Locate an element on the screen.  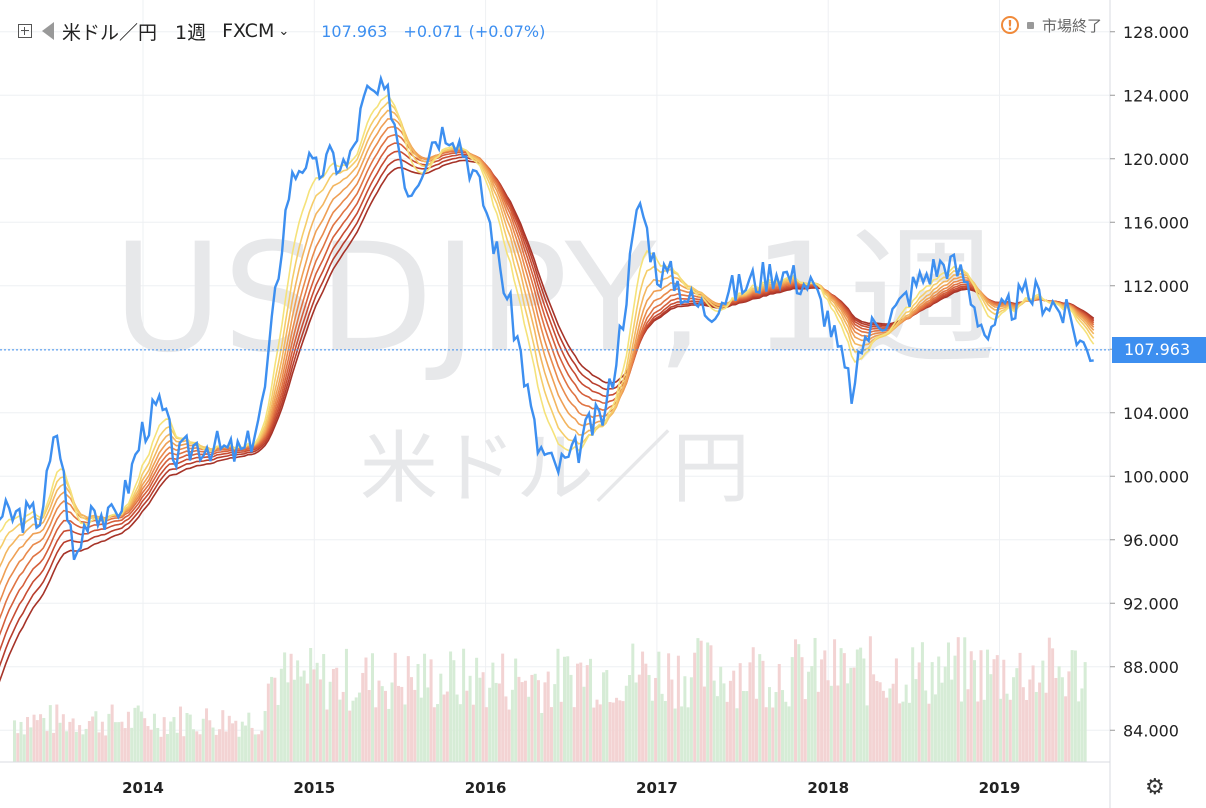
y-tick-label: 104.000 is located at coordinates (1156, 413).